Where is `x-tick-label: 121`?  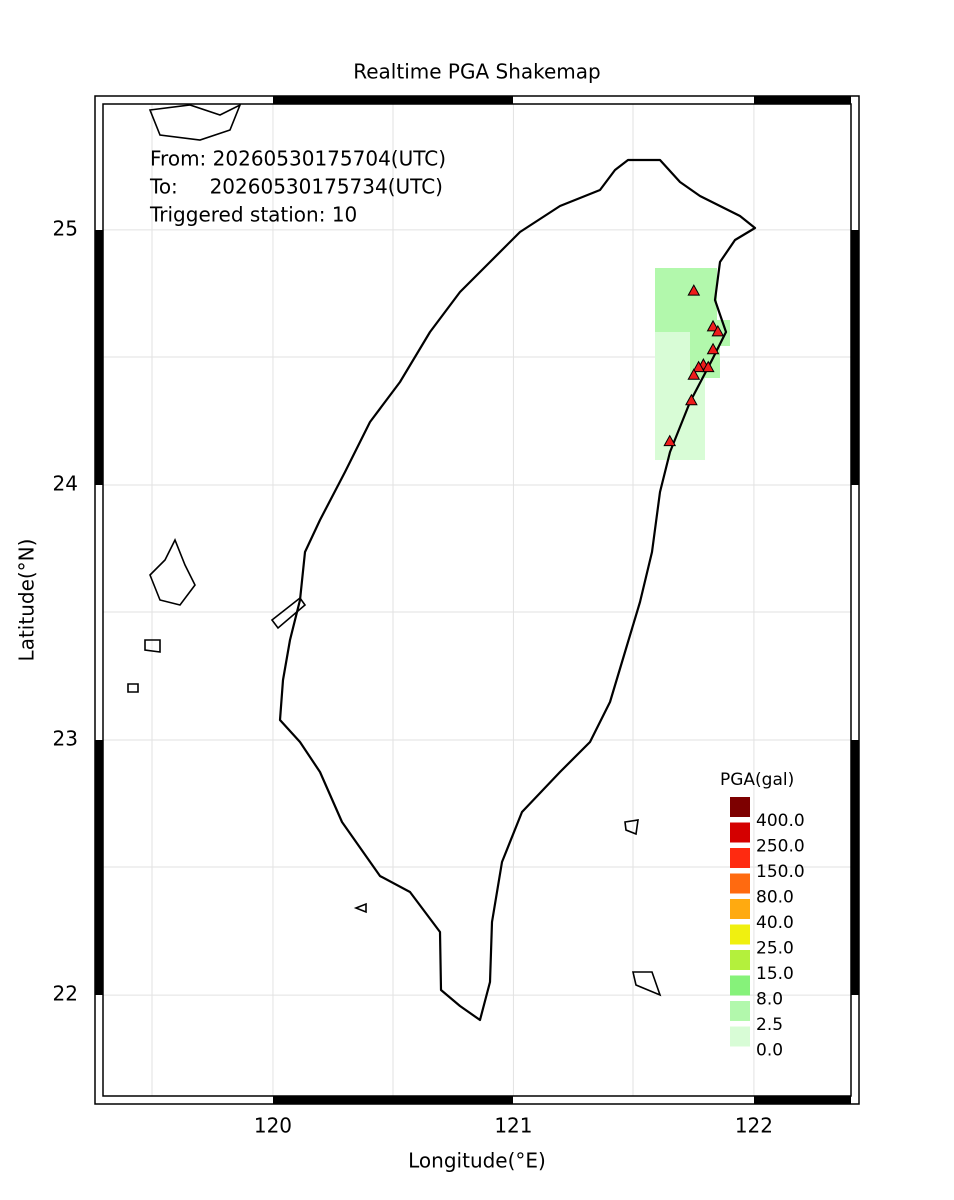
x-tick-label: 121 is located at coordinates (513, 1126).